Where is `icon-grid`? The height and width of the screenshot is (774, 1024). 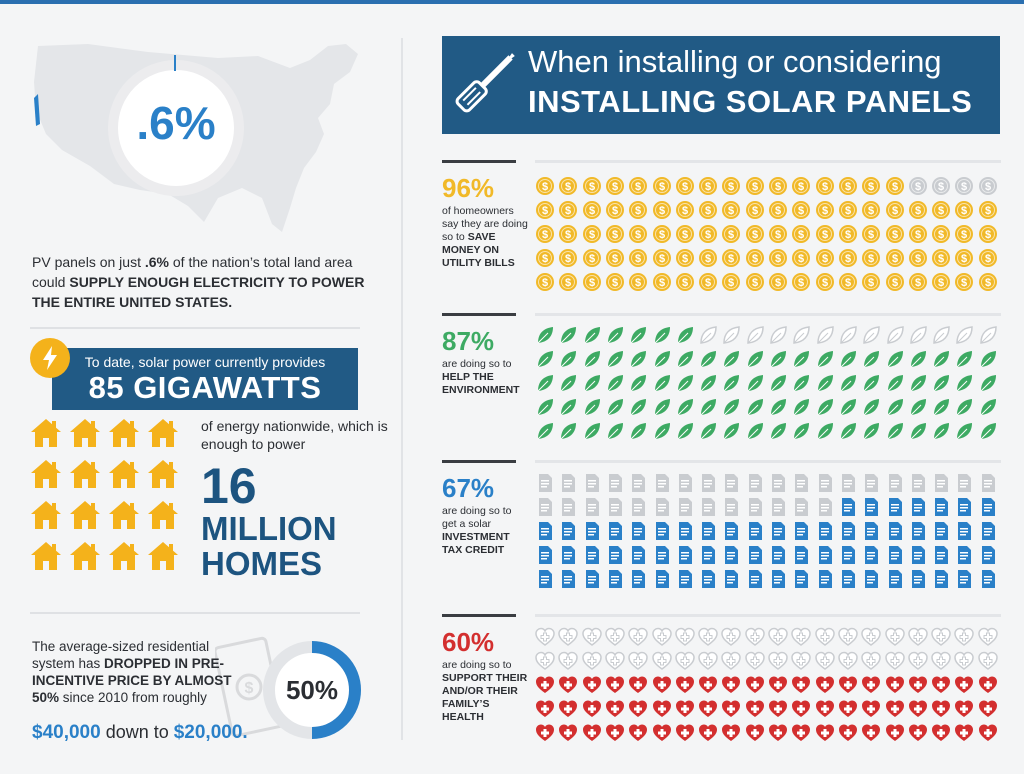
icon-grid is located at coordinates (770, 687).